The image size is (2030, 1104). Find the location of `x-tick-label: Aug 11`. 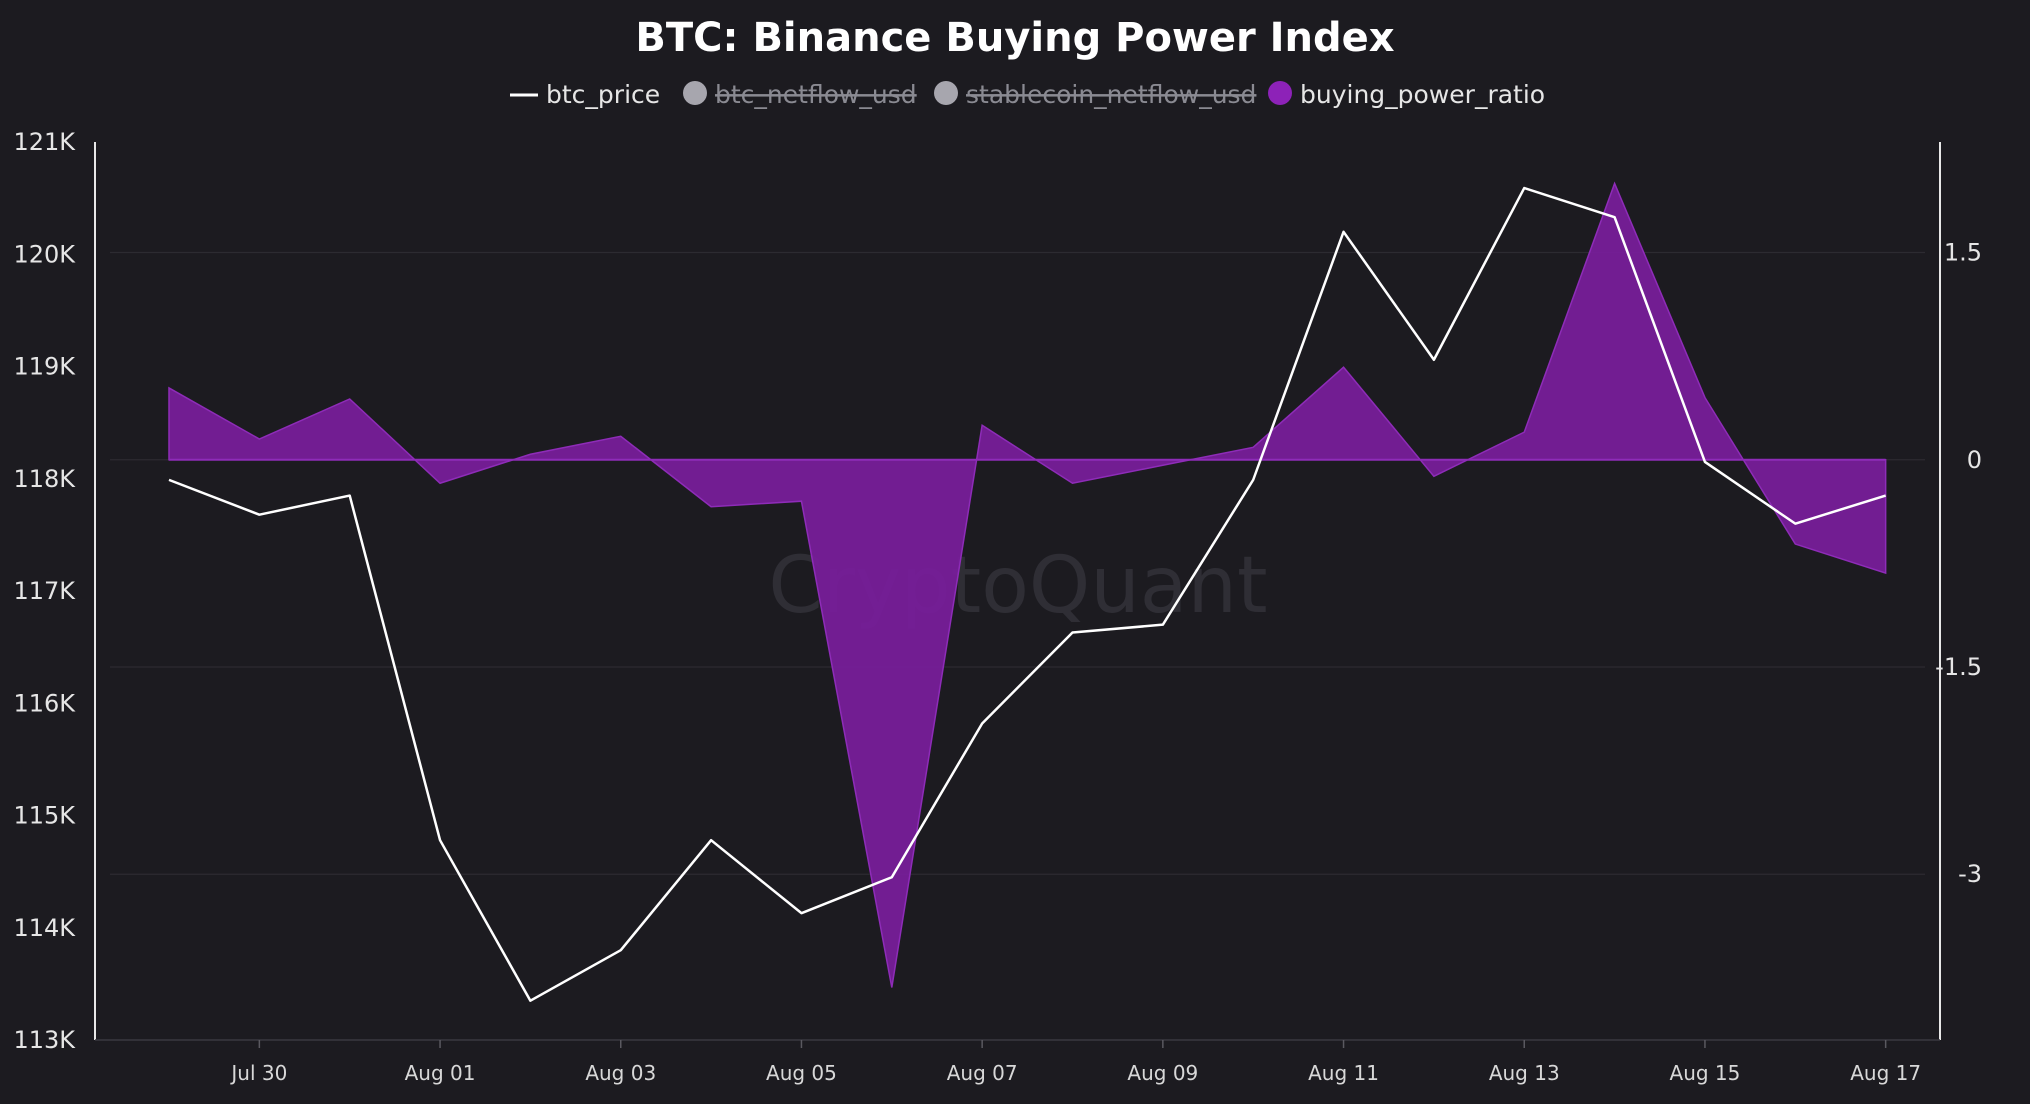

x-tick-label: Aug 11 is located at coordinates (1343, 1073).